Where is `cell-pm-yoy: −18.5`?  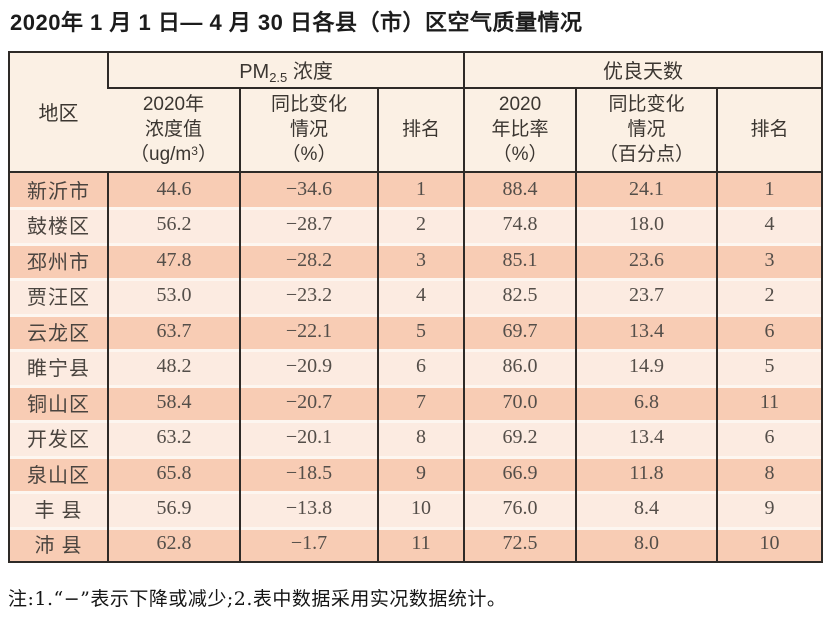 cell-pm-yoy: −18.5 is located at coordinates (308, 473).